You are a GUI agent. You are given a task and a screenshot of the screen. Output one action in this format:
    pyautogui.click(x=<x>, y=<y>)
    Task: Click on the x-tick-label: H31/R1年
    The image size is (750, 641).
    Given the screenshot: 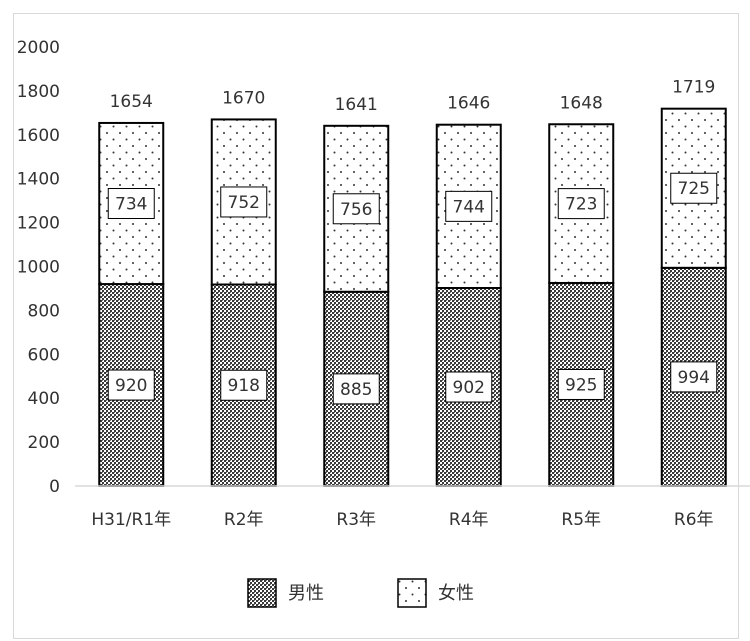 What is the action you would take?
    pyautogui.click(x=131, y=520)
    